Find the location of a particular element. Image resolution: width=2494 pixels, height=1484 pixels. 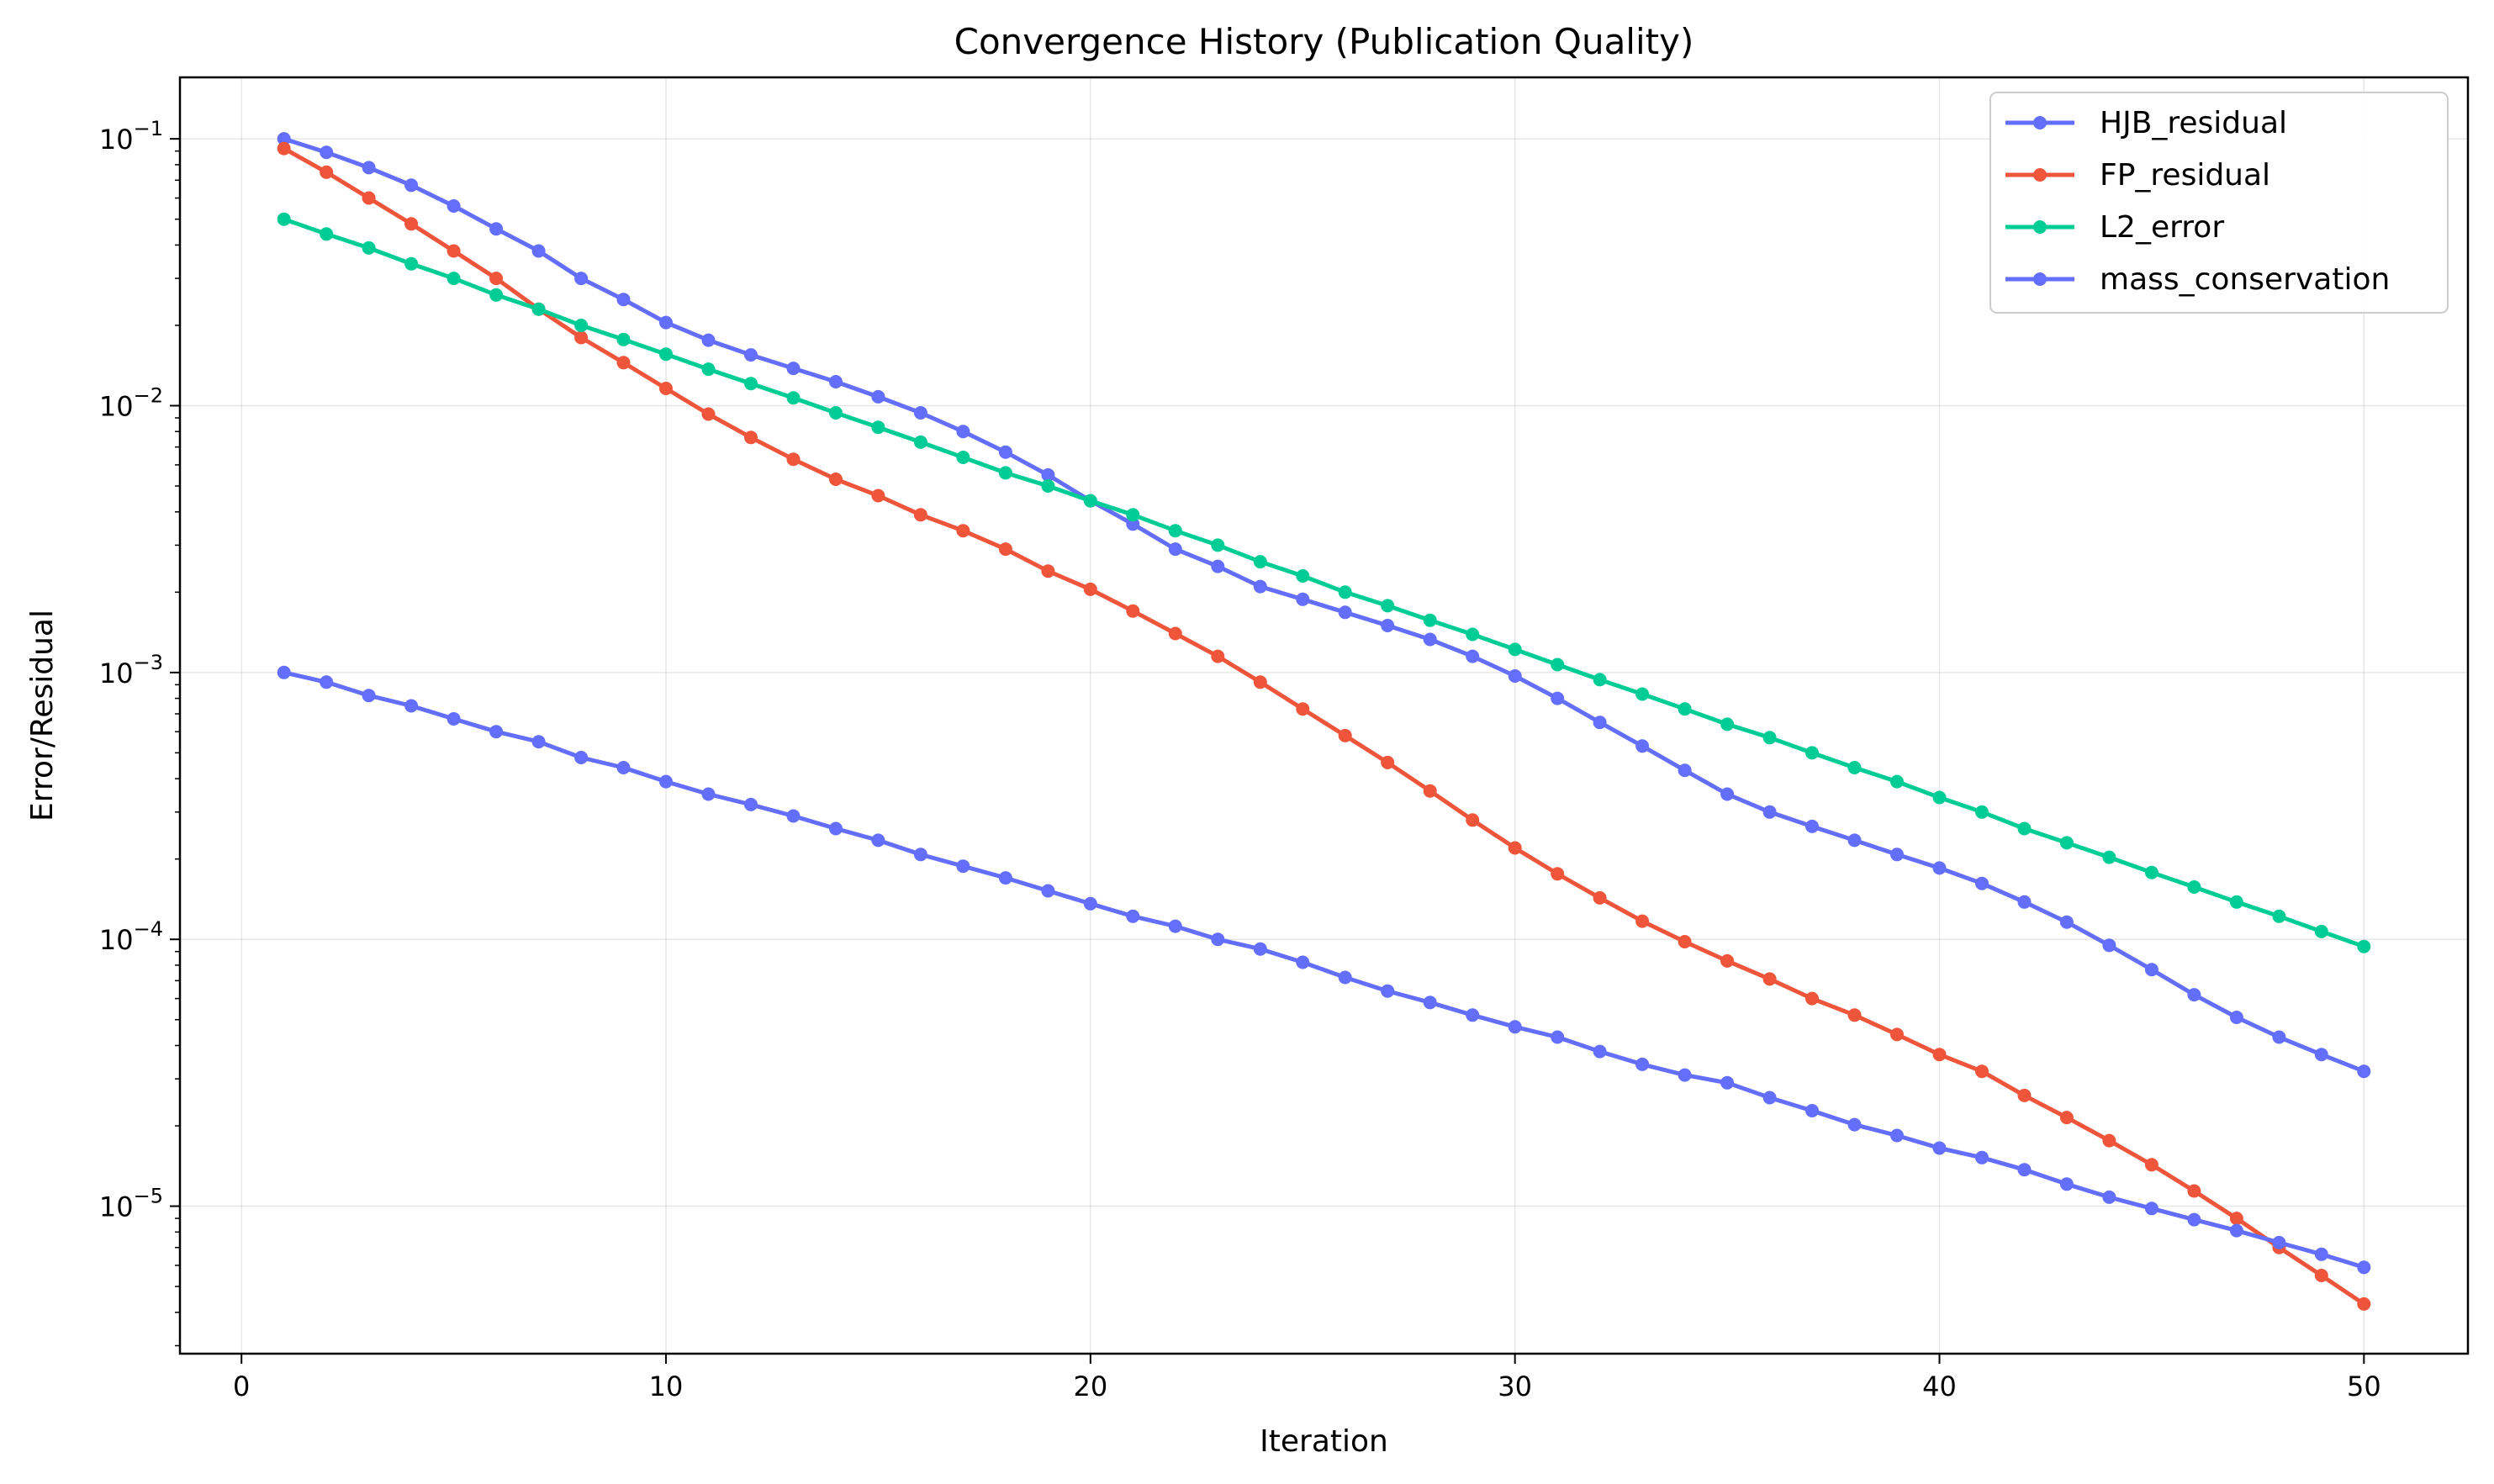

x-tick-label: 0 is located at coordinates (242, 1386).